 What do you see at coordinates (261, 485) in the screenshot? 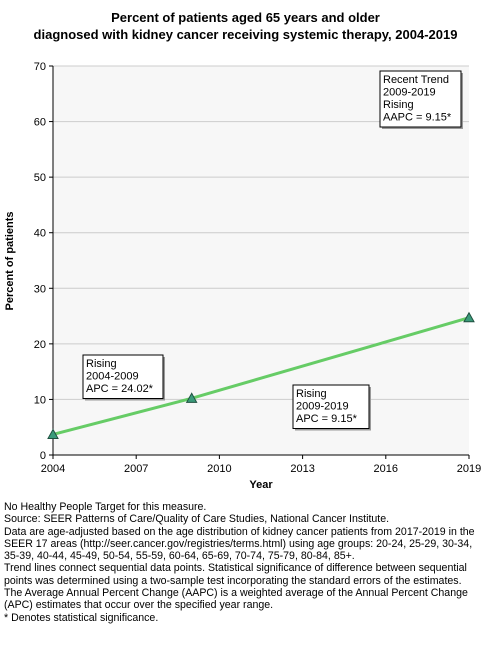
I see `x-axis-label: Year` at bounding box center [261, 485].